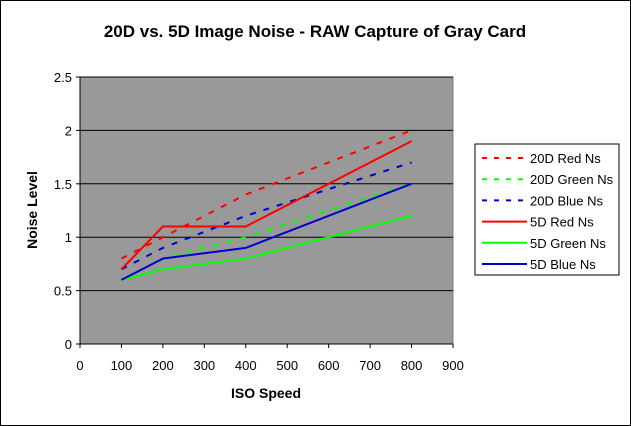 This screenshot has height=426, width=631. Describe the element at coordinates (565, 158) in the screenshot. I see `legend-label: 20D Red Ns` at that location.